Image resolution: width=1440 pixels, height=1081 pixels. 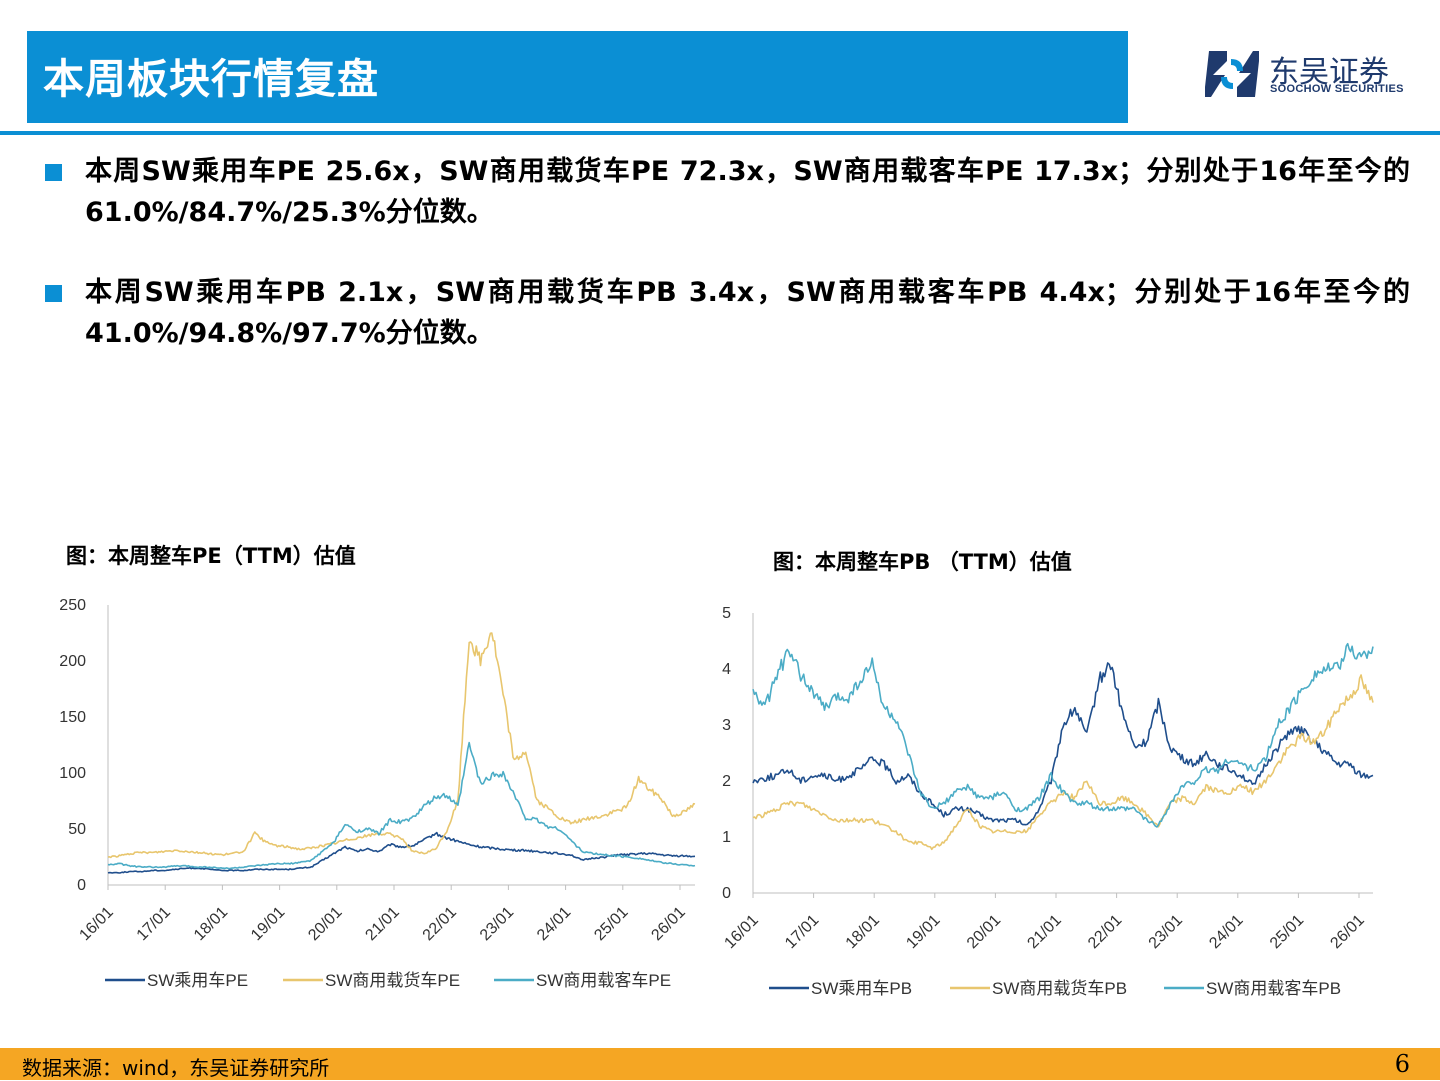 I want to click on y-tick-label: 200, so click(x=72, y=661).